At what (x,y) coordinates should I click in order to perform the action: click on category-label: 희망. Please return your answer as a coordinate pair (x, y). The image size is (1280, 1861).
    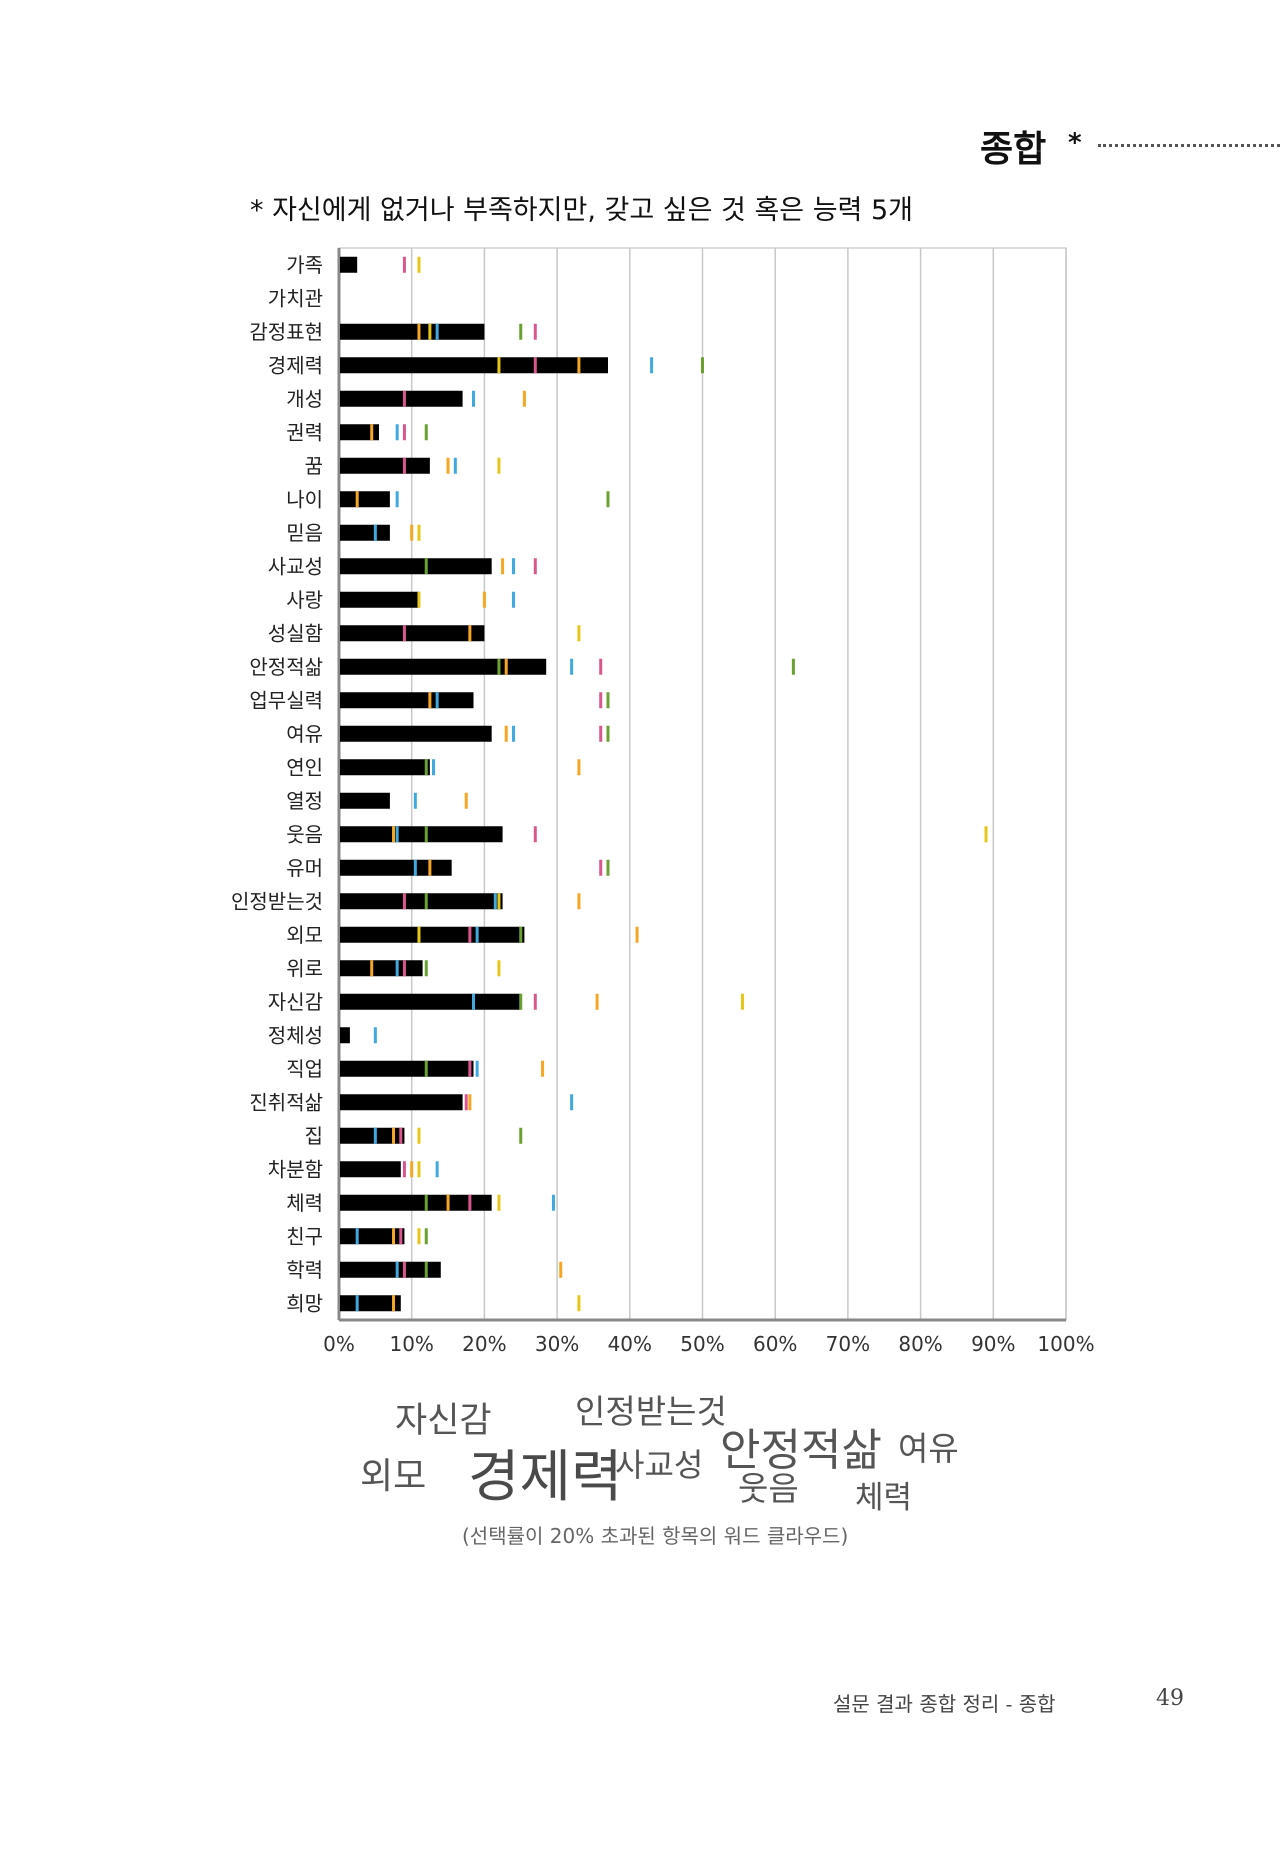
    Looking at the image, I should click on (304, 1303).